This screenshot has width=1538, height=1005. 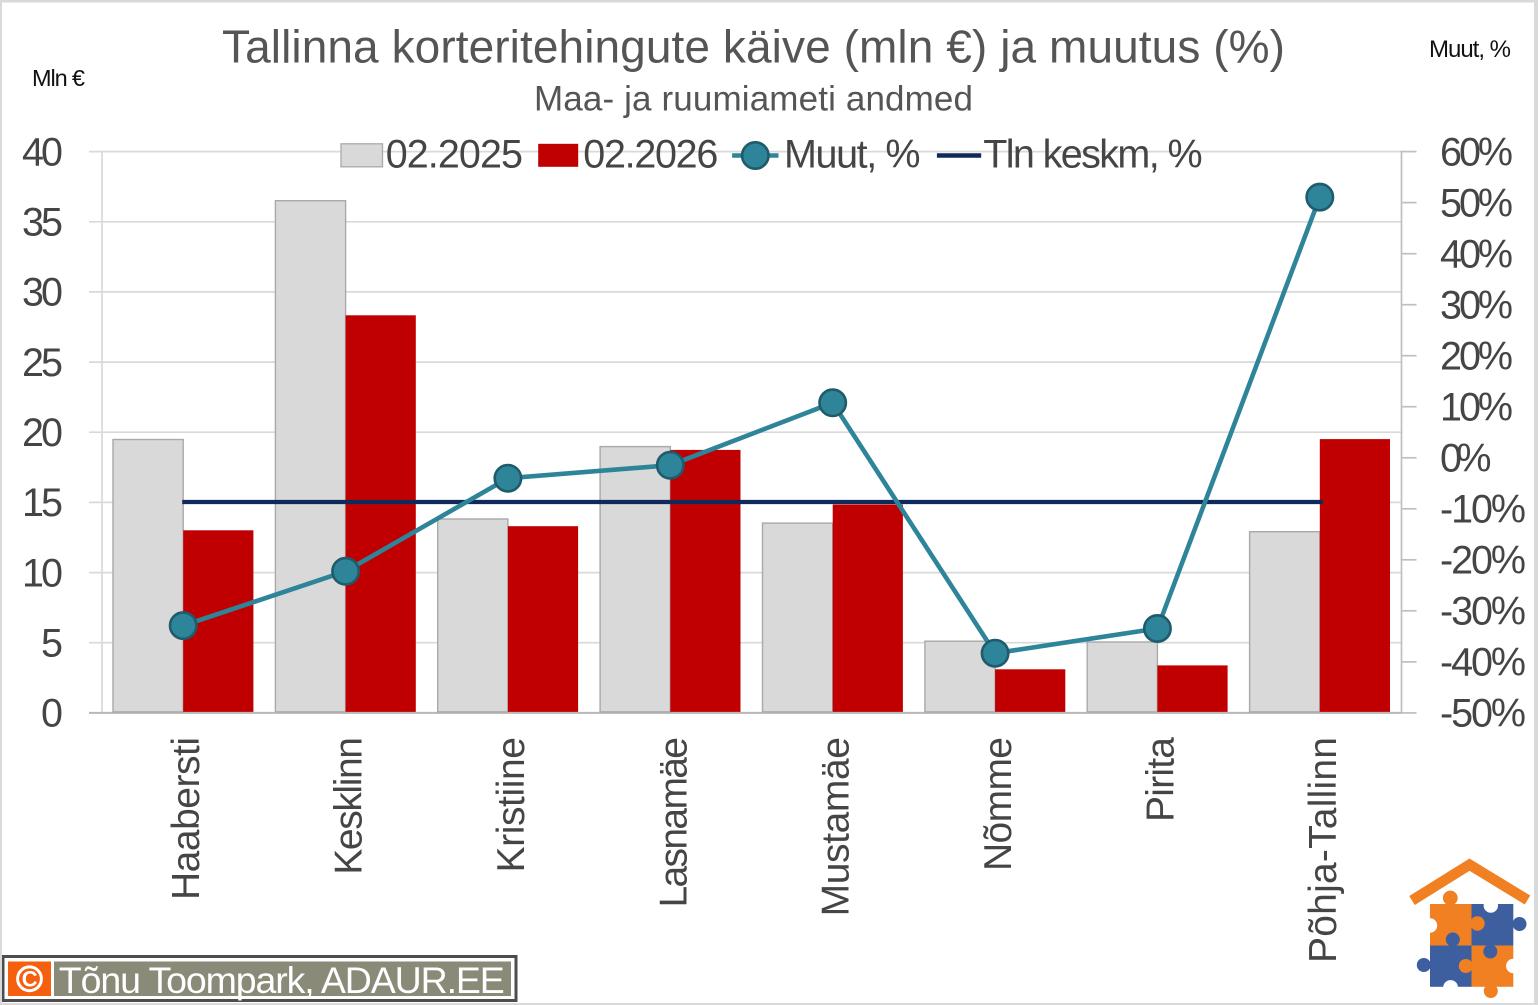 What do you see at coordinates (30, 979) in the screenshot?
I see `svg-text: C` at bounding box center [30, 979].